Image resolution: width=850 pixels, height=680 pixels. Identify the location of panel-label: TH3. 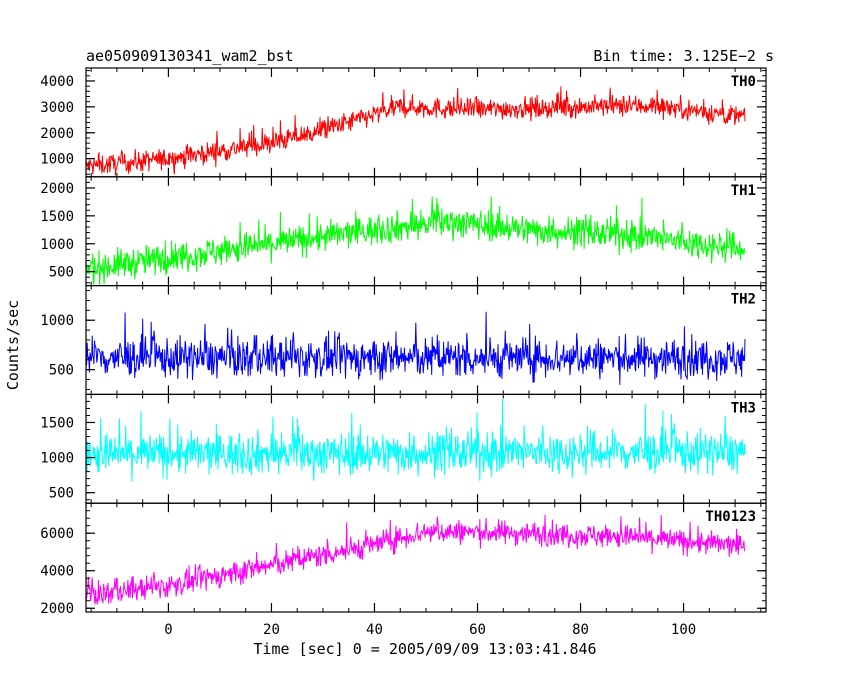
(743, 408).